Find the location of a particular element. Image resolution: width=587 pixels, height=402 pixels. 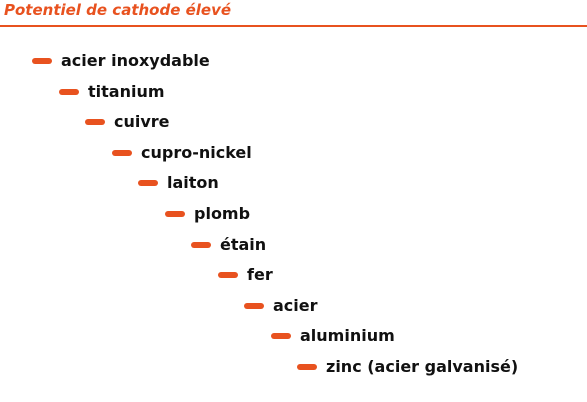

series-item: acier is located at coordinates (281, 306).